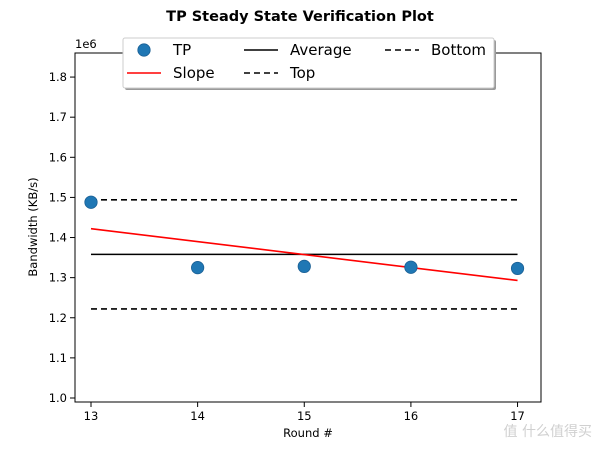  What do you see at coordinates (181, 50) in the screenshot?
I see `legend-tp-label: TP` at bounding box center [181, 50].